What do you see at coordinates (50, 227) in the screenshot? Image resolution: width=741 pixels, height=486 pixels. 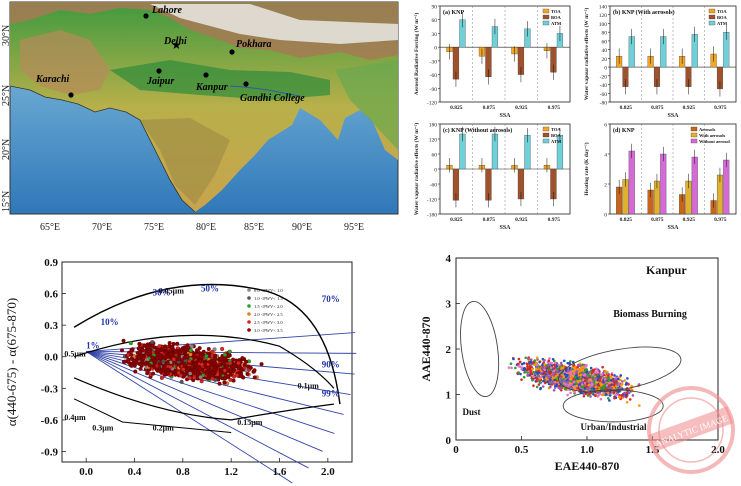 I see `lon-tick: 65°E` at bounding box center [50, 227].